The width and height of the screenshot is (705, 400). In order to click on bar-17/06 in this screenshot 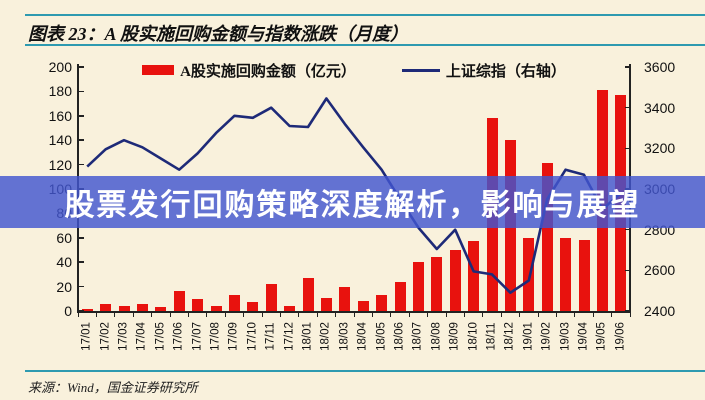, I will do `click(179, 301)`.